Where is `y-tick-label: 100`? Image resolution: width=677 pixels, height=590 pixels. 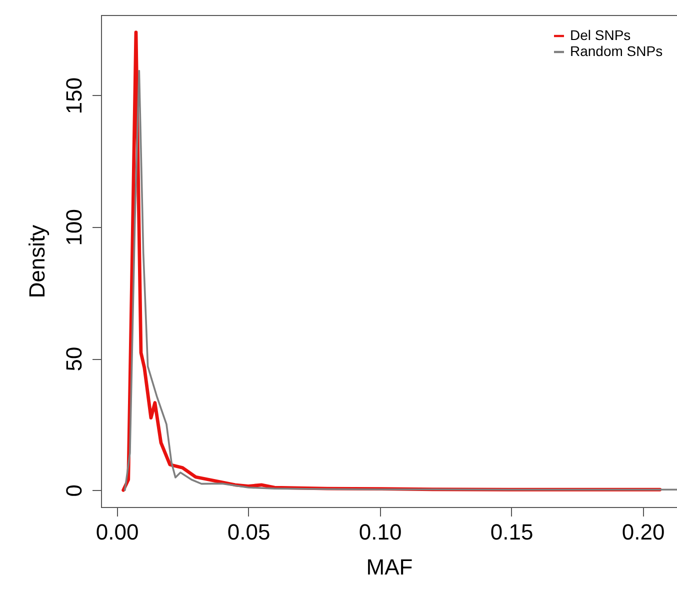
y-tick-label: 100 is located at coordinates (74, 227).